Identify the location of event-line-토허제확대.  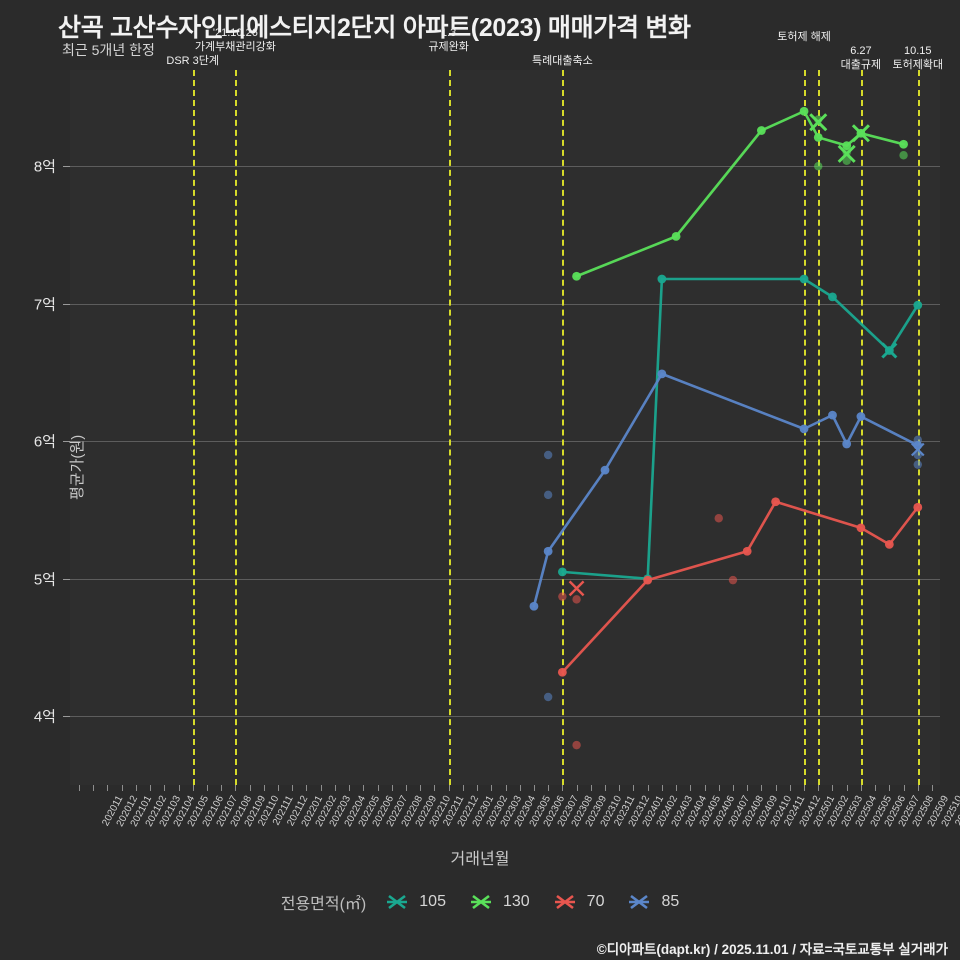
(918, 427).